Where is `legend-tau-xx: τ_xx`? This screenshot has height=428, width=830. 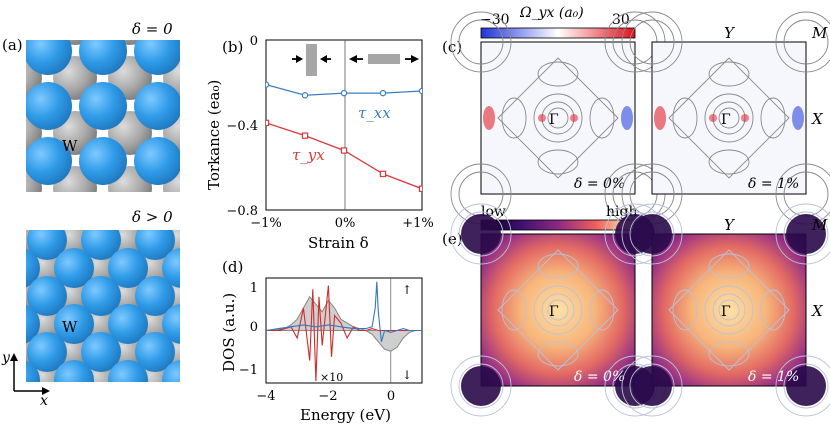 legend-tau-xx: τ_xx is located at coordinates (374, 113).